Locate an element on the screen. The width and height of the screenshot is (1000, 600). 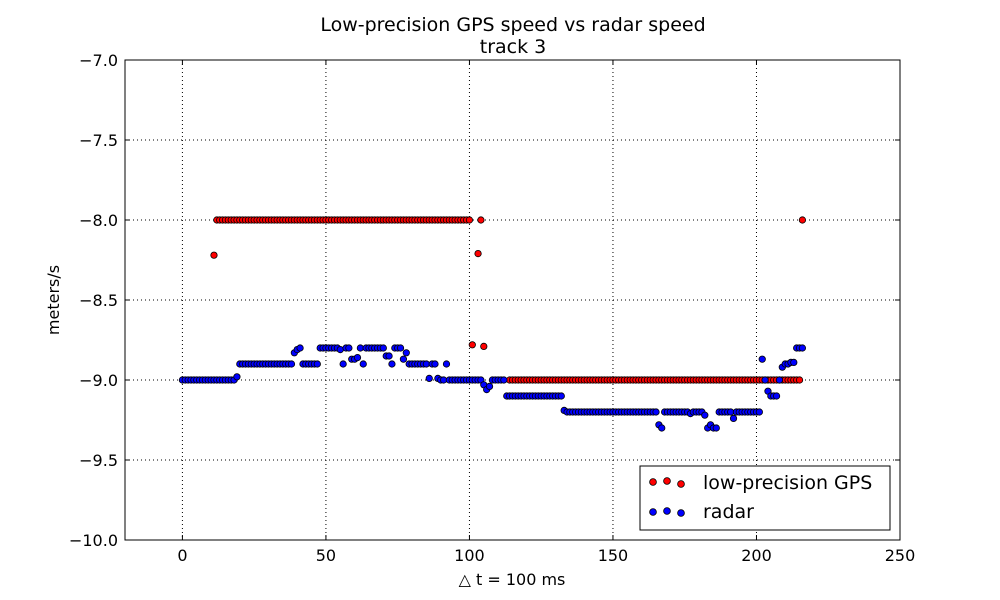
y-tick-label: −10.0 is located at coordinates (93, 540).